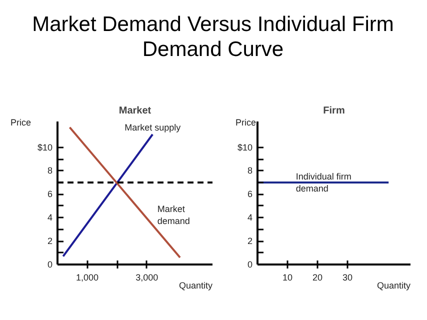 The height and width of the screenshot is (320, 427). What do you see at coordinates (317, 277) in the screenshot?
I see `x-tick-label: 20` at bounding box center [317, 277].